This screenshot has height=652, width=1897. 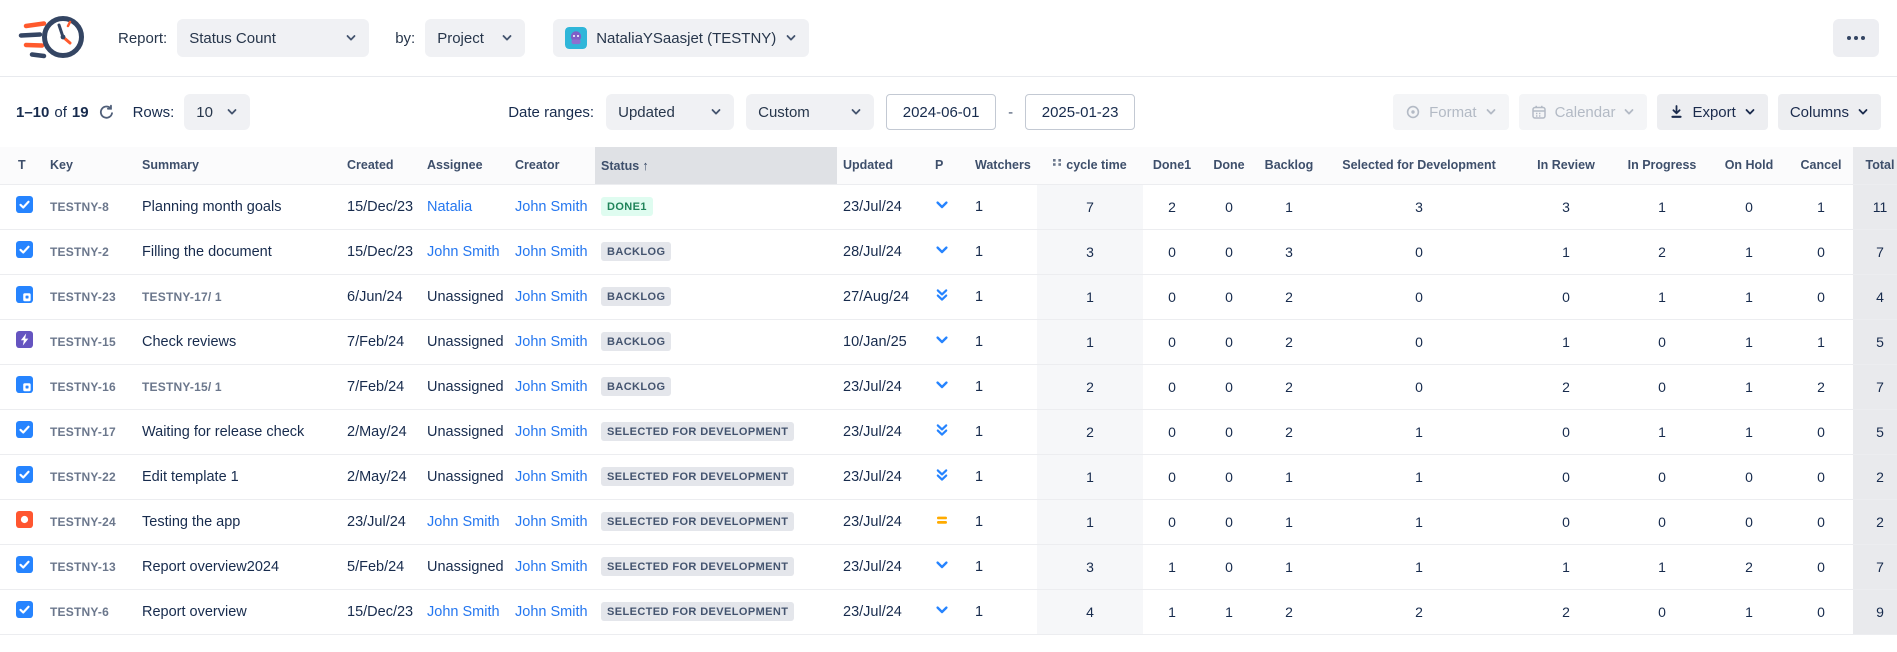 I want to click on issue-summary: TESTNY-15/ 1, so click(x=182, y=386).